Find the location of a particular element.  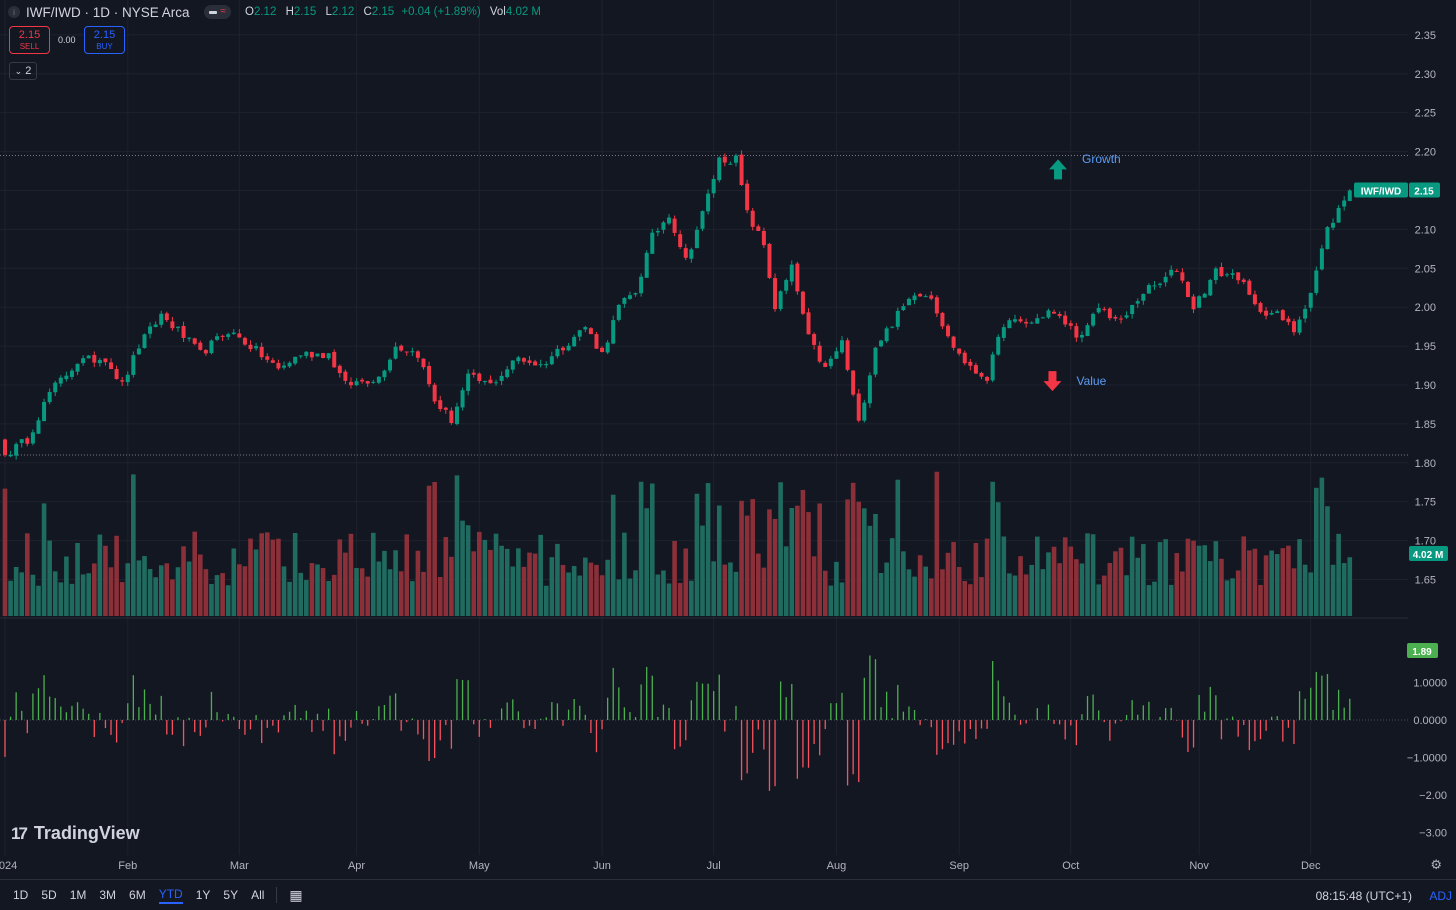

tradingview-logo: 17 TradingView is located at coordinates (75, 833).